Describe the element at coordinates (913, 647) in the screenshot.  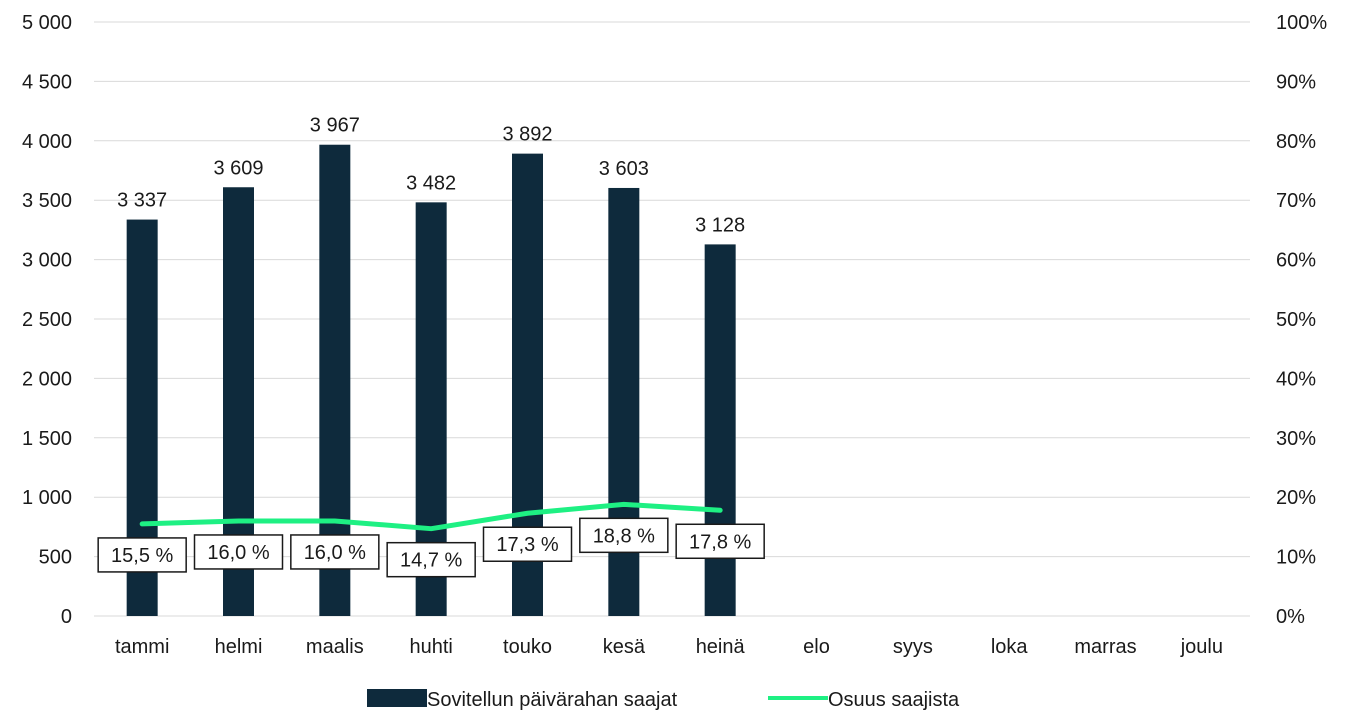
I see `x-tick-label: syys` at that location.